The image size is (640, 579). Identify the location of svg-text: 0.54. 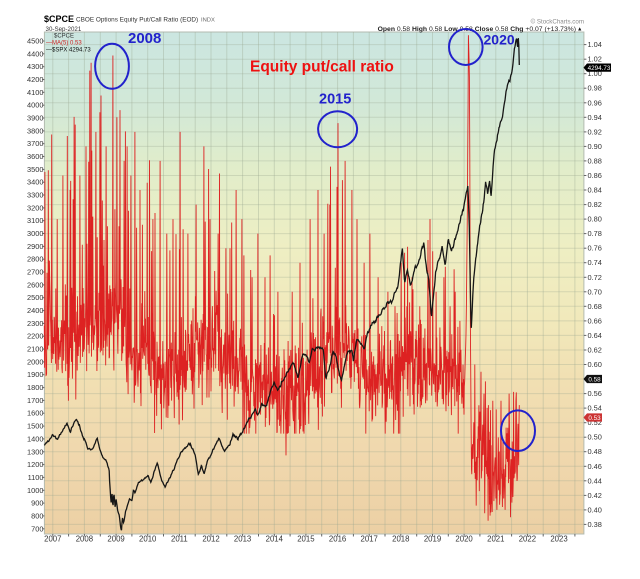
(595, 408).